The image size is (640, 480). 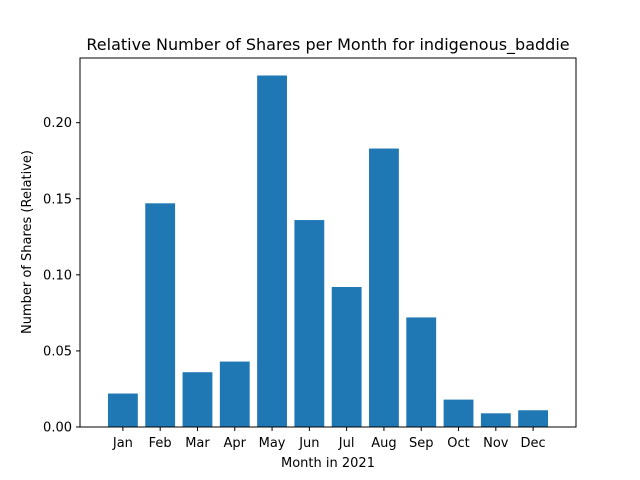 What do you see at coordinates (160, 315) in the screenshot?
I see `bar-feb` at bounding box center [160, 315].